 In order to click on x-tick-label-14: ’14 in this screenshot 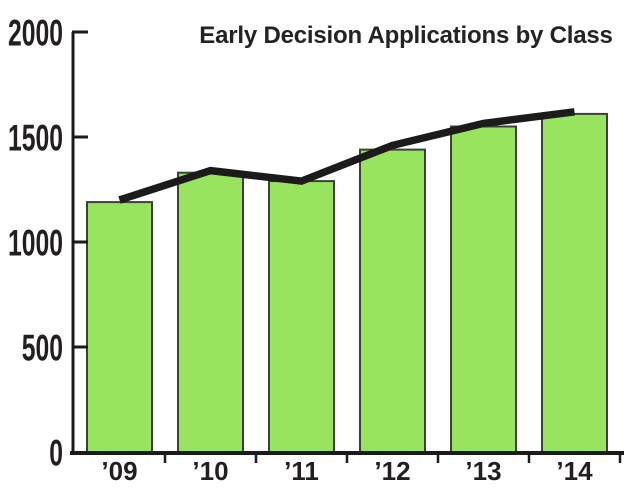, I will do `click(574, 471)`.